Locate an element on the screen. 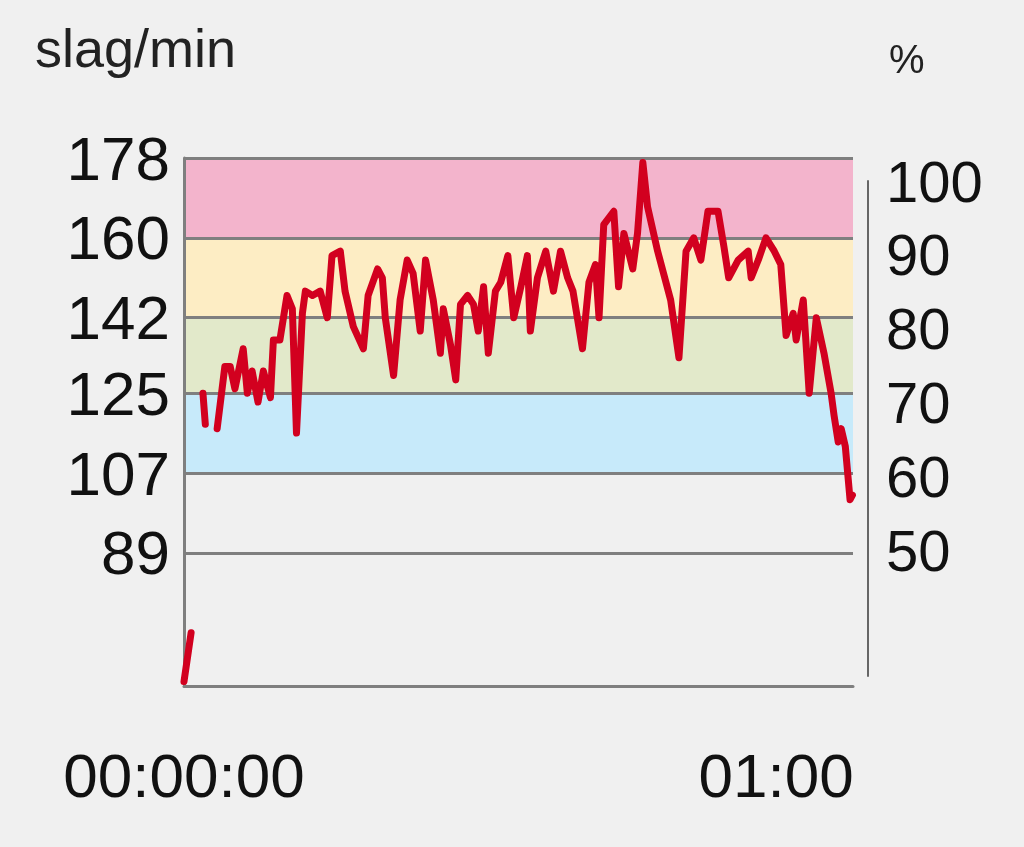 The image size is (1024, 847). y2-tick-label: 100 is located at coordinates (934, 181).